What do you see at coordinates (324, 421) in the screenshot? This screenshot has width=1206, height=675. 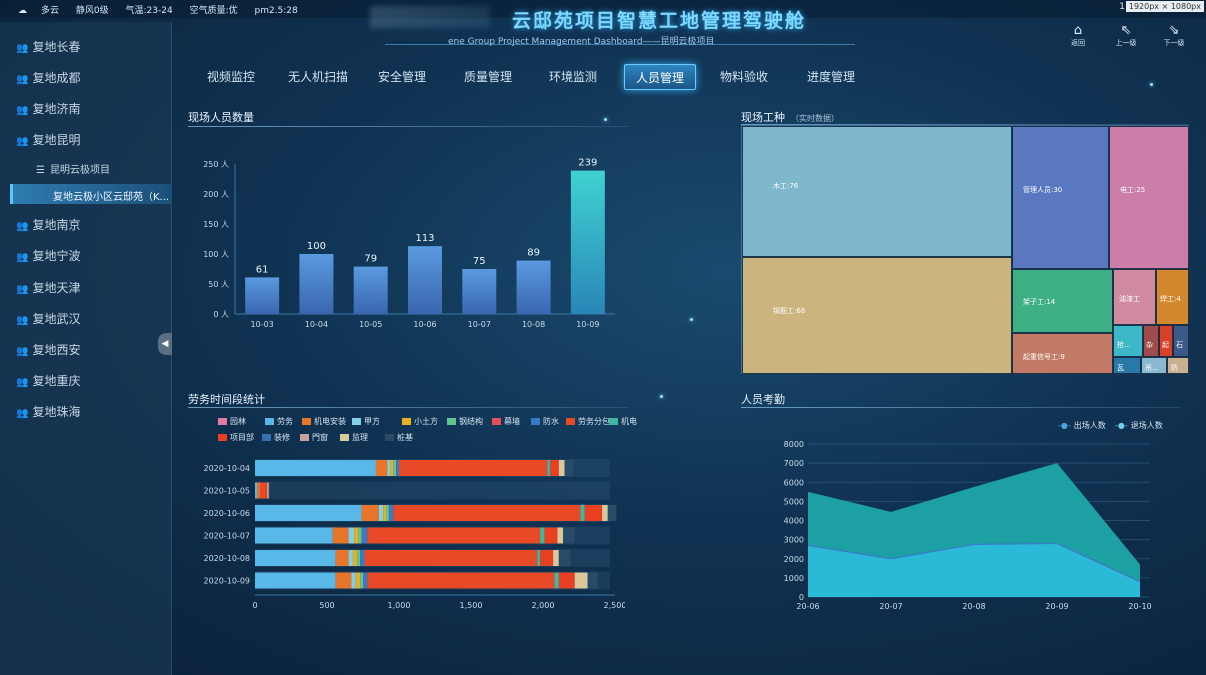 I see `legend-entry: 机电安装` at bounding box center [324, 421].